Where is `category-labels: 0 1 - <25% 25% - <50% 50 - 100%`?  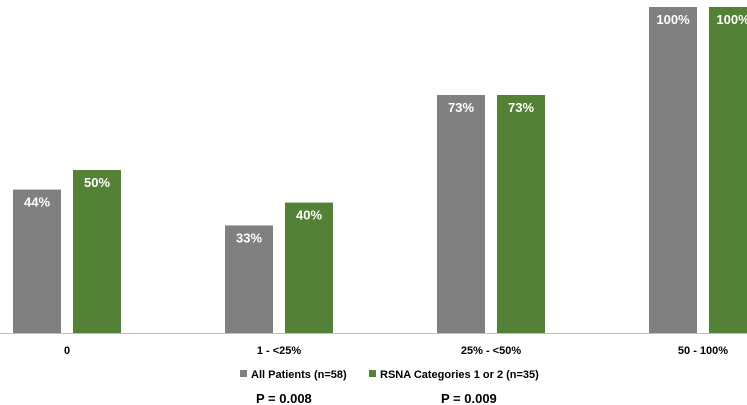
category-labels: 0 1 - <25% 25% - <50% 50 - 100% is located at coordinates (396, 351).